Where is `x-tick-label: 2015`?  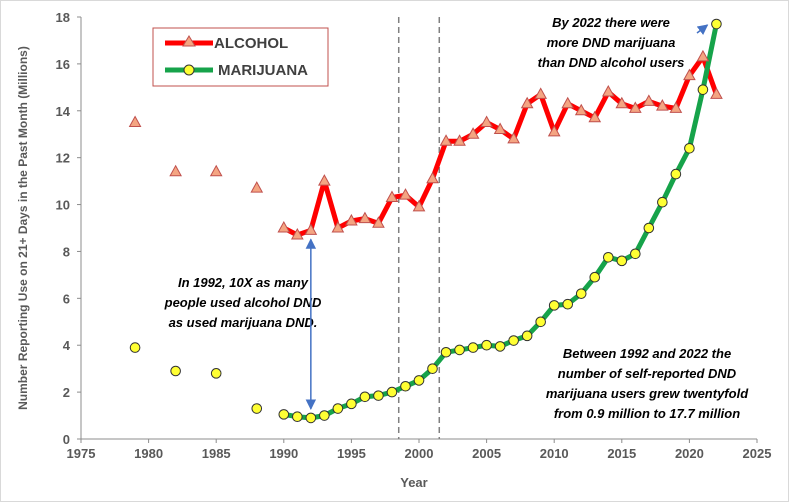
x-tick-label: 2015 is located at coordinates (621, 453).